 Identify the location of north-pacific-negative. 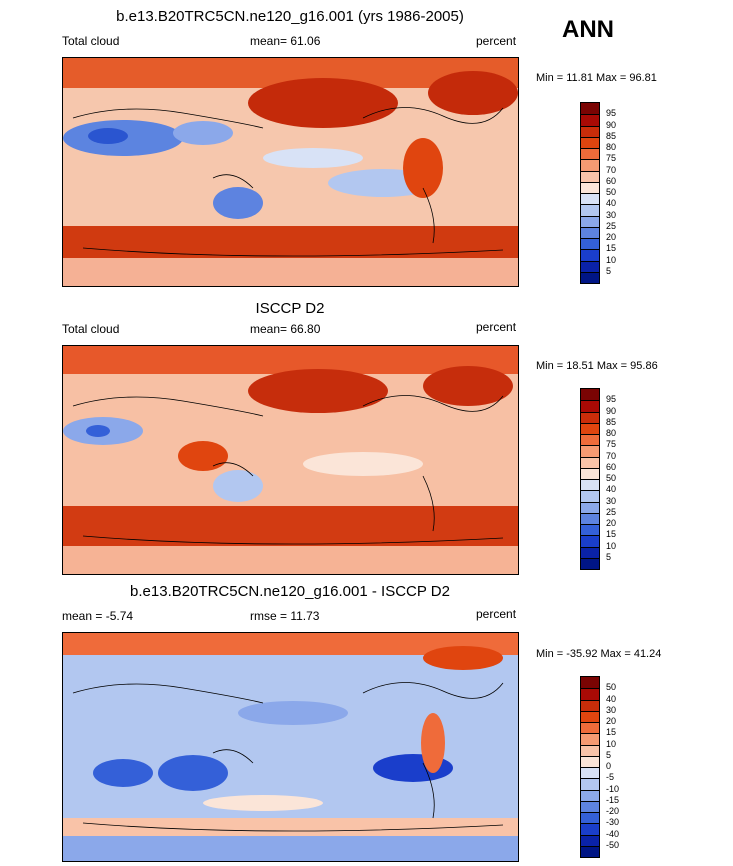
(293, 713).